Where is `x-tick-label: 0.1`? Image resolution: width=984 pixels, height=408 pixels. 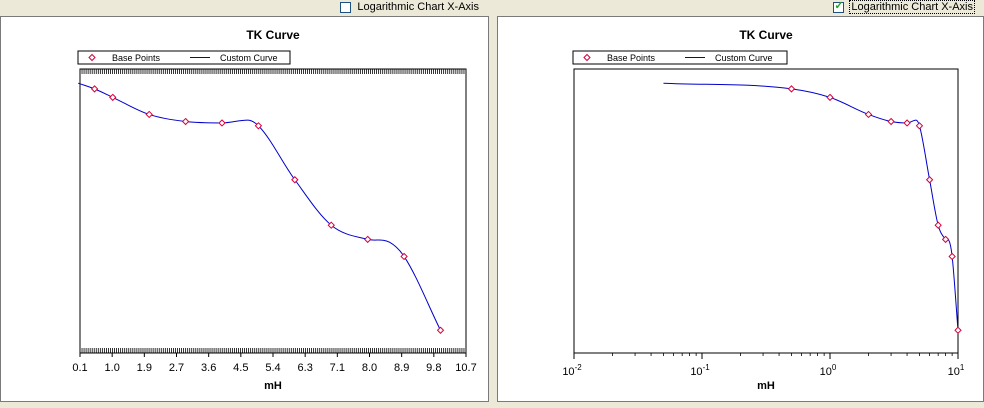
x-tick-label: 0.1 is located at coordinates (79, 368).